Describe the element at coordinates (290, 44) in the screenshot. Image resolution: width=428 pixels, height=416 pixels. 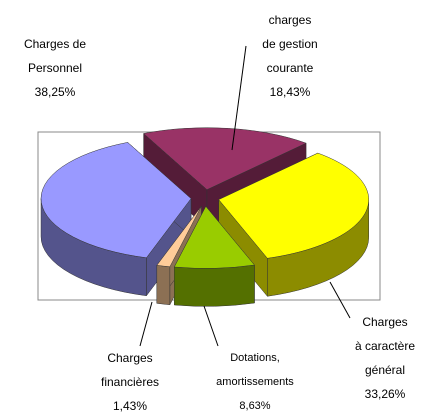
I see `category-label: charges de gestion courante` at that location.